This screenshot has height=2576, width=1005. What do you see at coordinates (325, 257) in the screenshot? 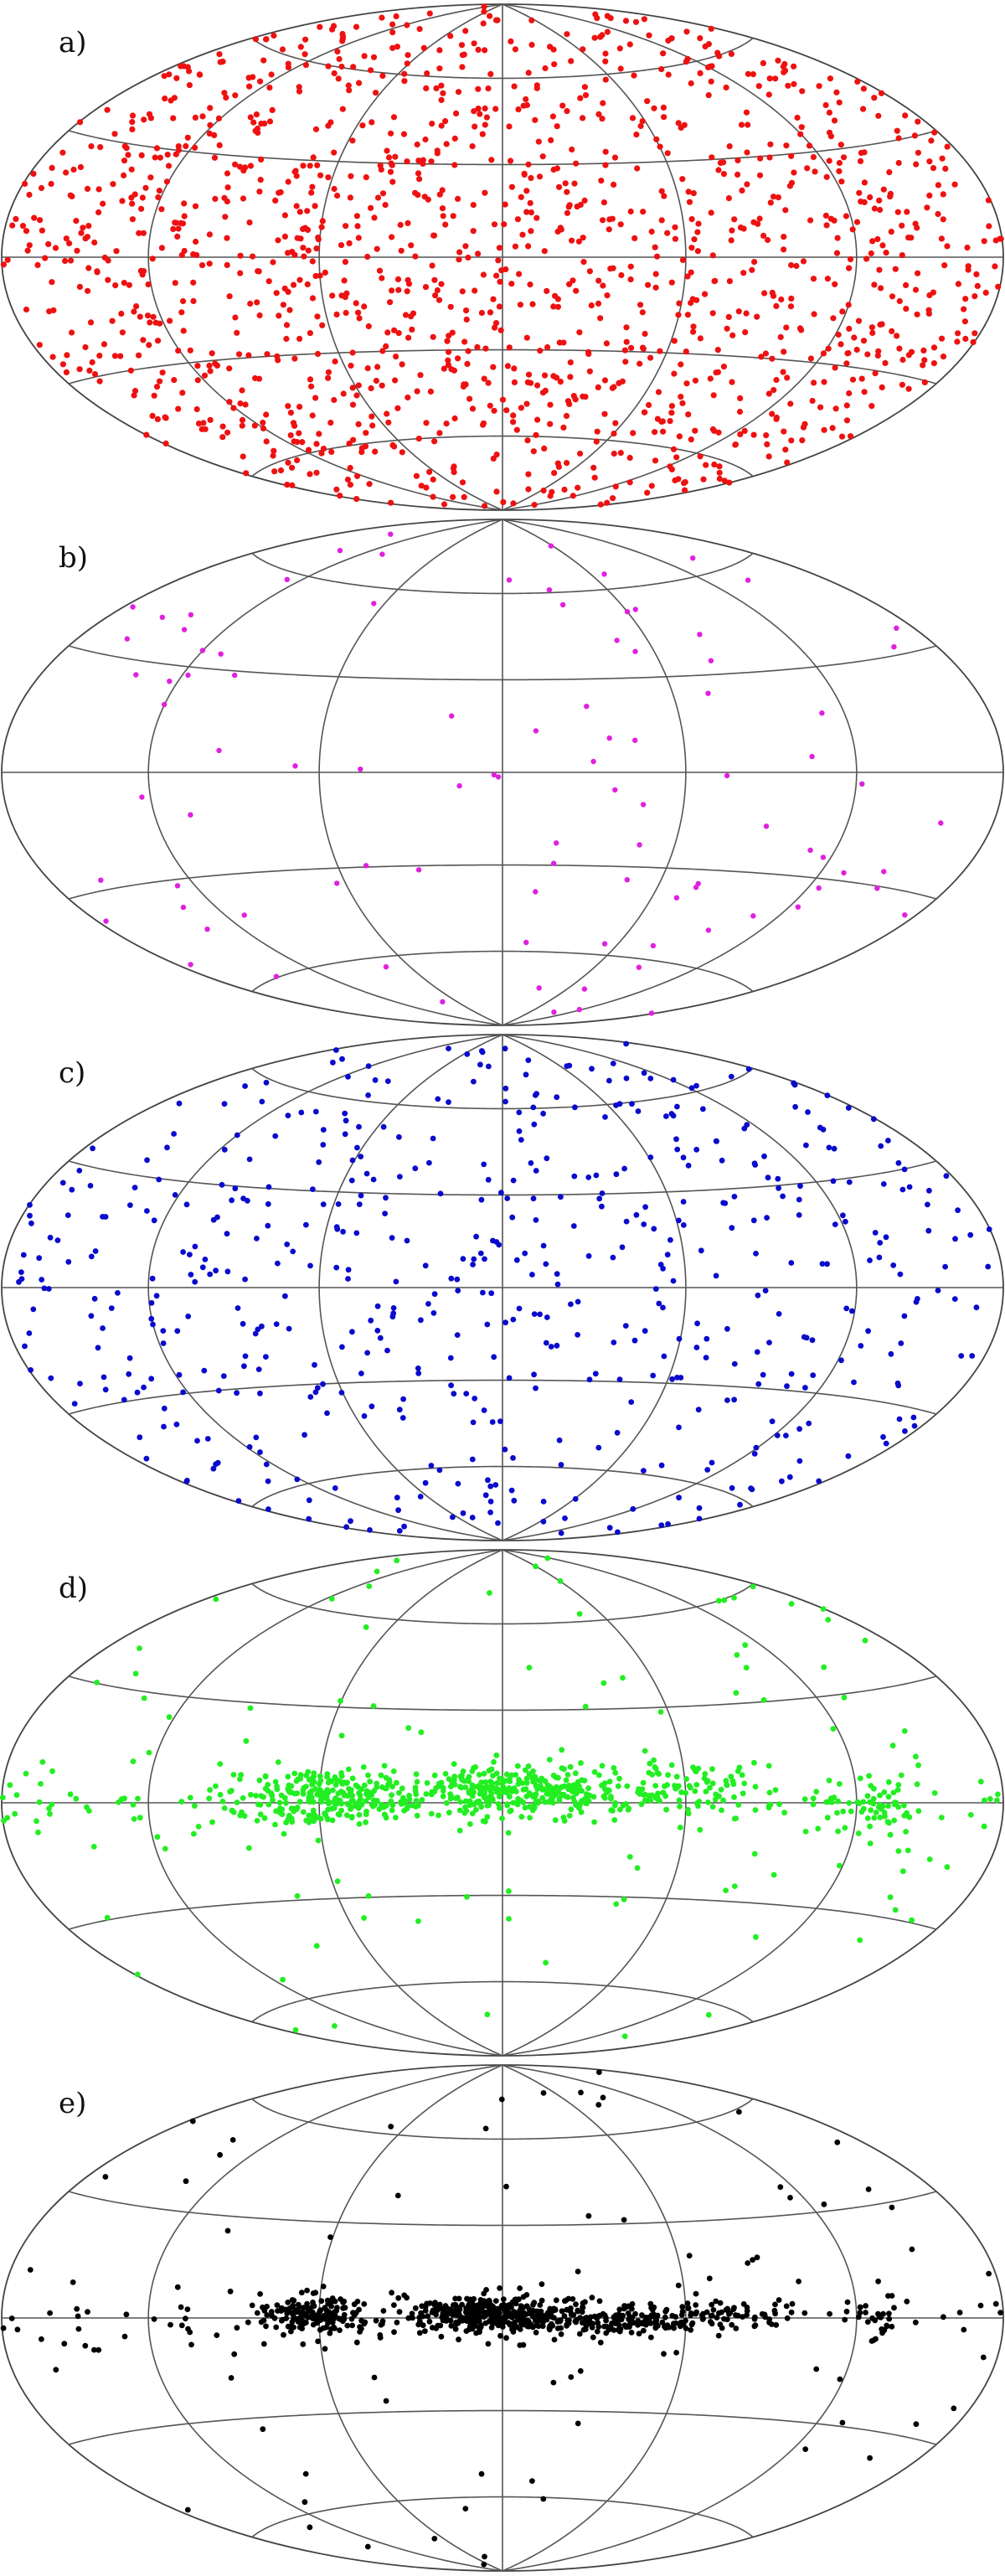
I see `meridian-line` at bounding box center [325, 257].